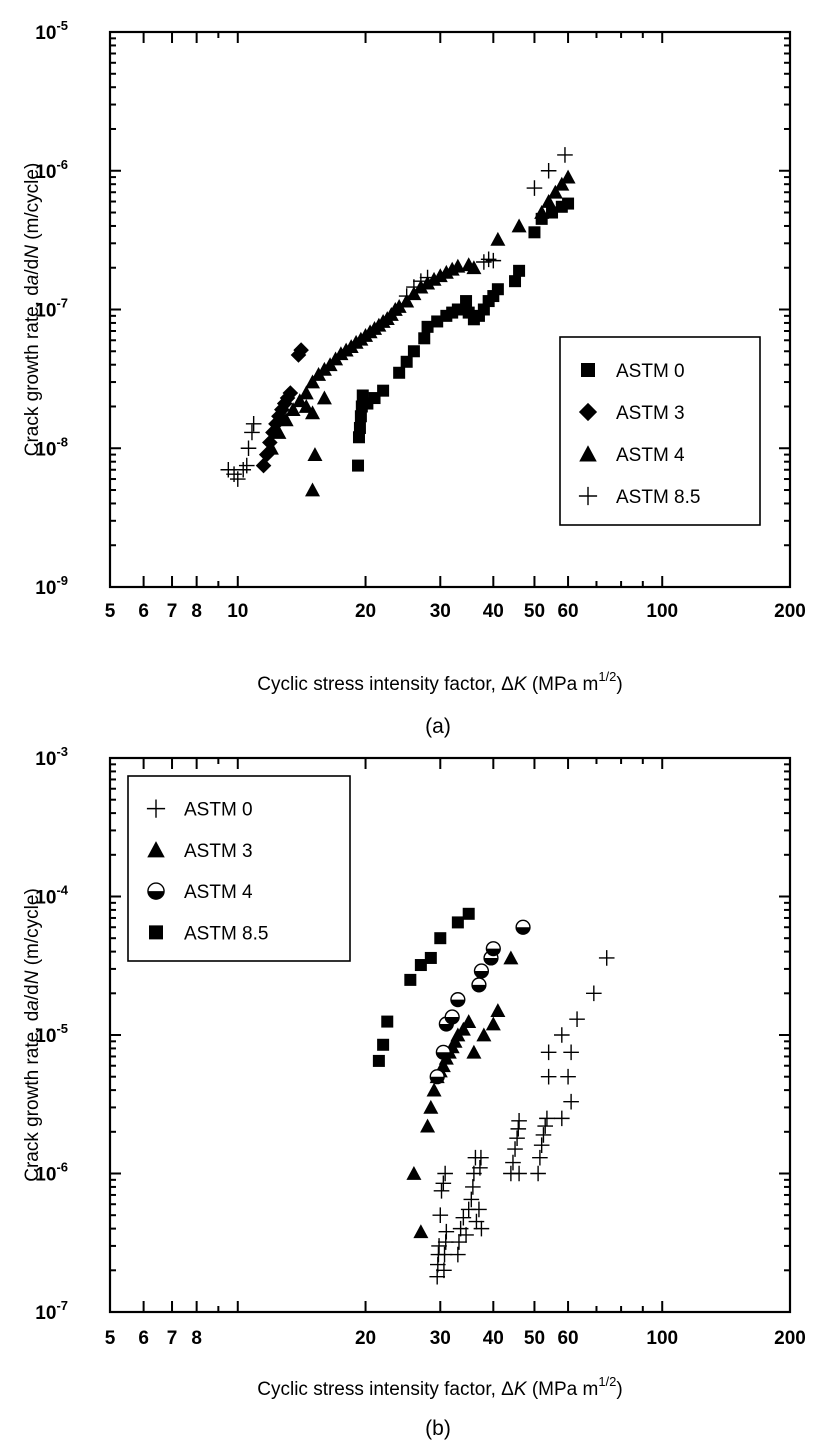 Image resolution: width=828 pixels, height=1443 pixels. What do you see at coordinates (790, 611) in the screenshot?
I see `x-tick-label: 200` at bounding box center [790, 611].